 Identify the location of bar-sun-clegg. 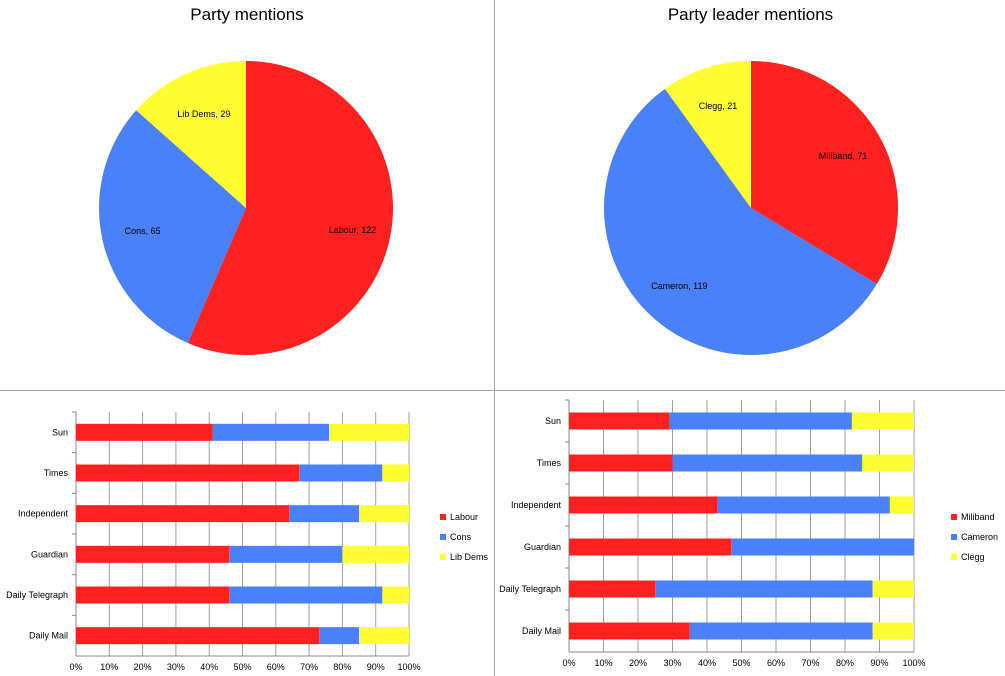
(882, 421).